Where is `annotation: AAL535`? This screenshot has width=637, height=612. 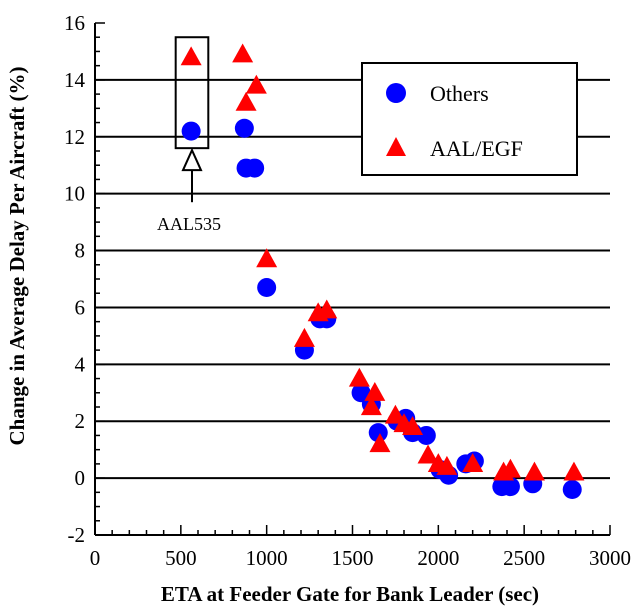
annotation: AAL535 is located at coordinates (189, 135).